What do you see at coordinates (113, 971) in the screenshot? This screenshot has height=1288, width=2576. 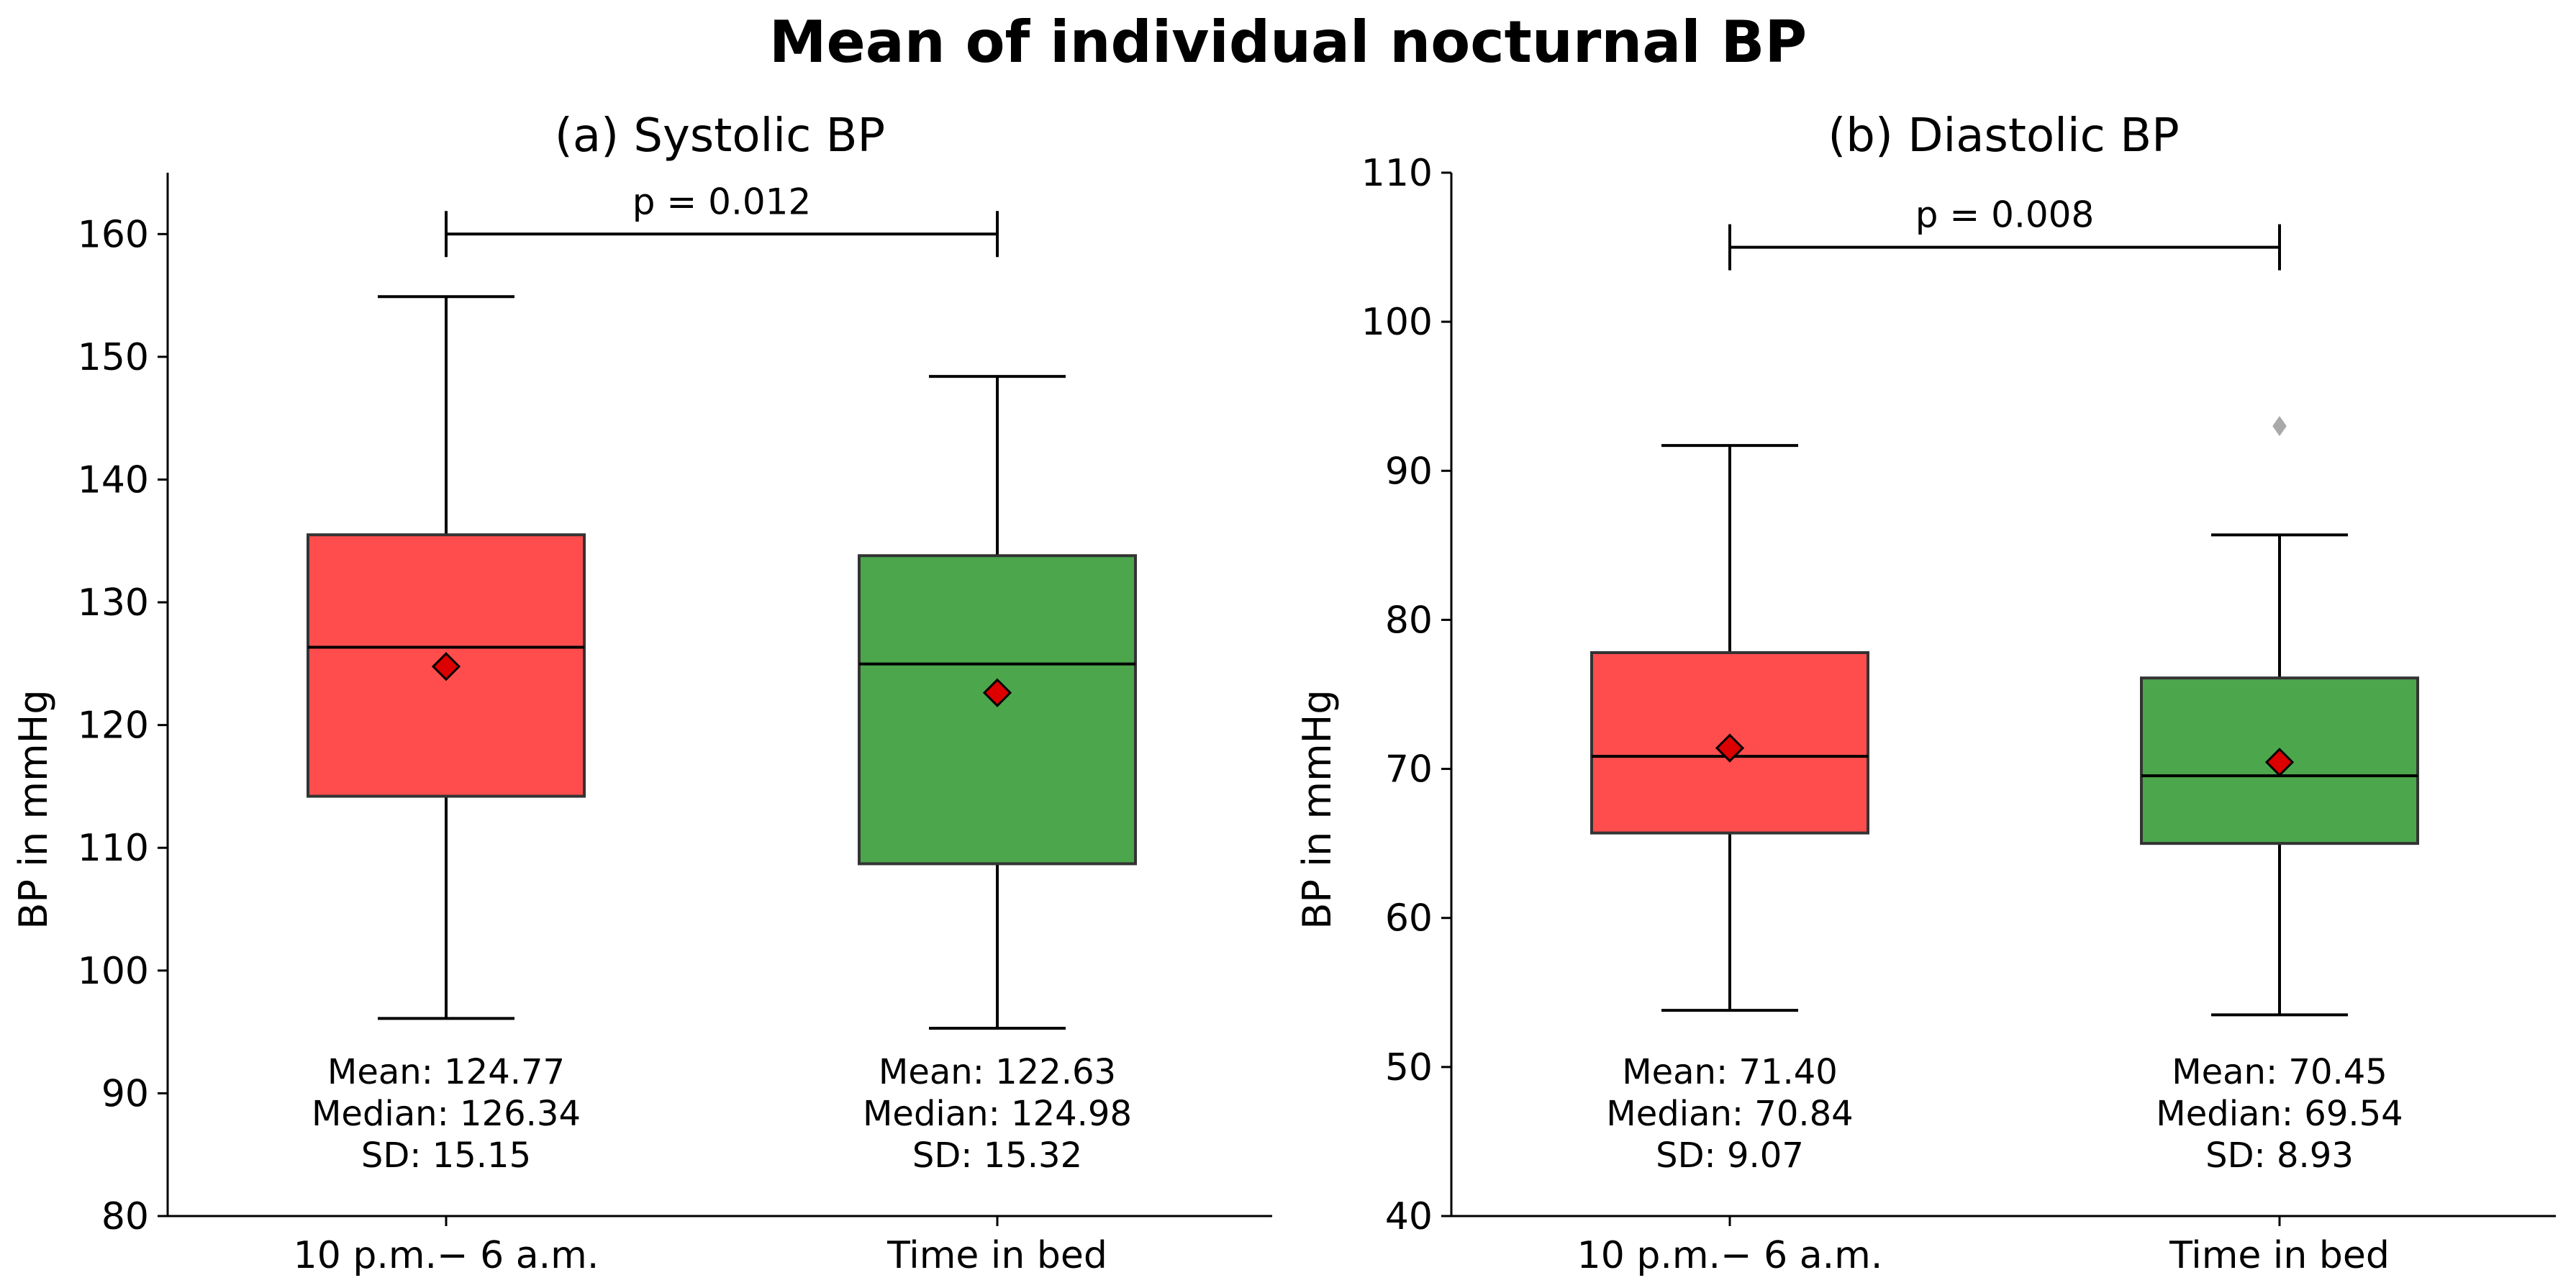 I see `y-tick-label-systolic: 100` at bounding box center [113, 971].